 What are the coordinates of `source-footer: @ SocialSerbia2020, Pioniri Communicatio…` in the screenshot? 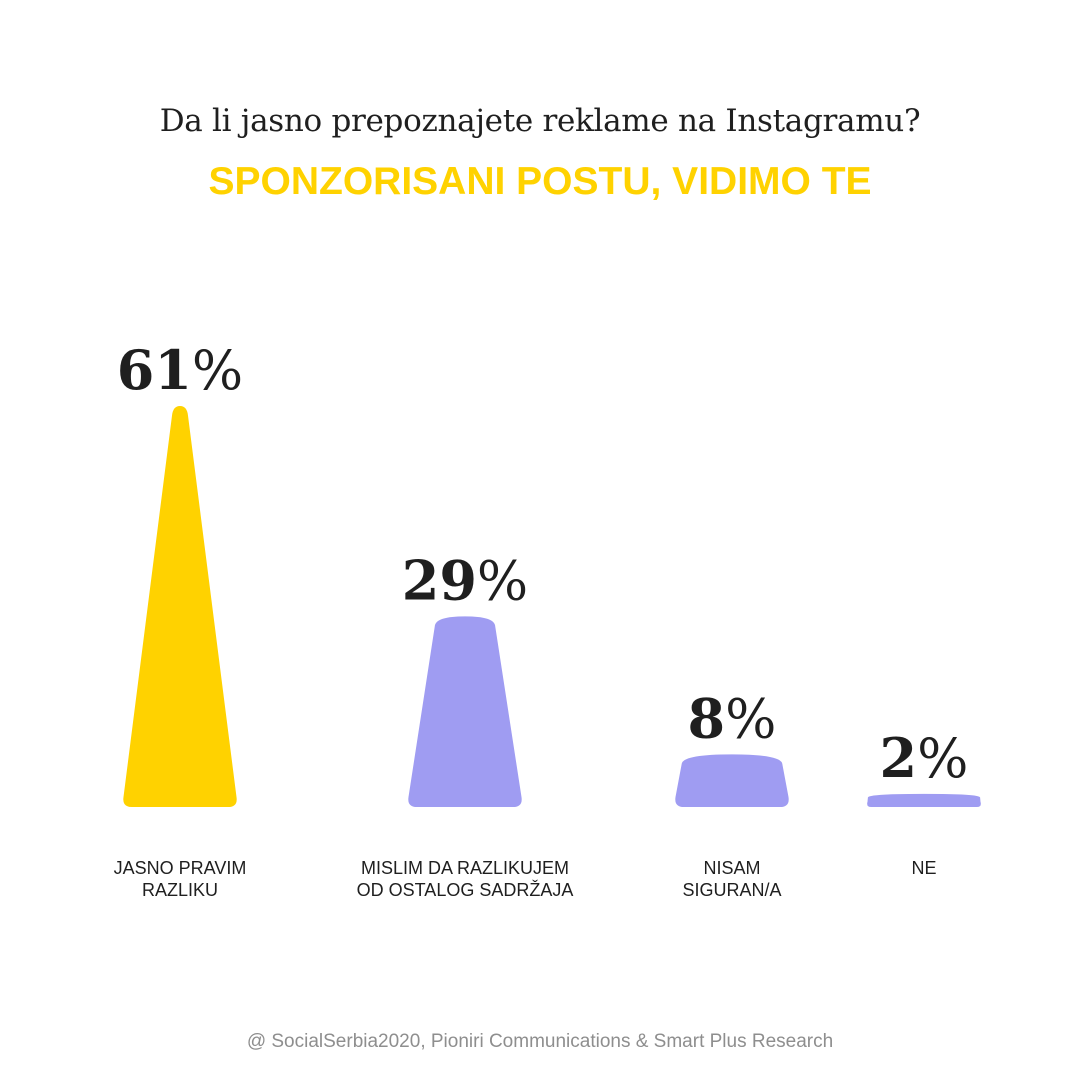 It's located at (540, 1041).